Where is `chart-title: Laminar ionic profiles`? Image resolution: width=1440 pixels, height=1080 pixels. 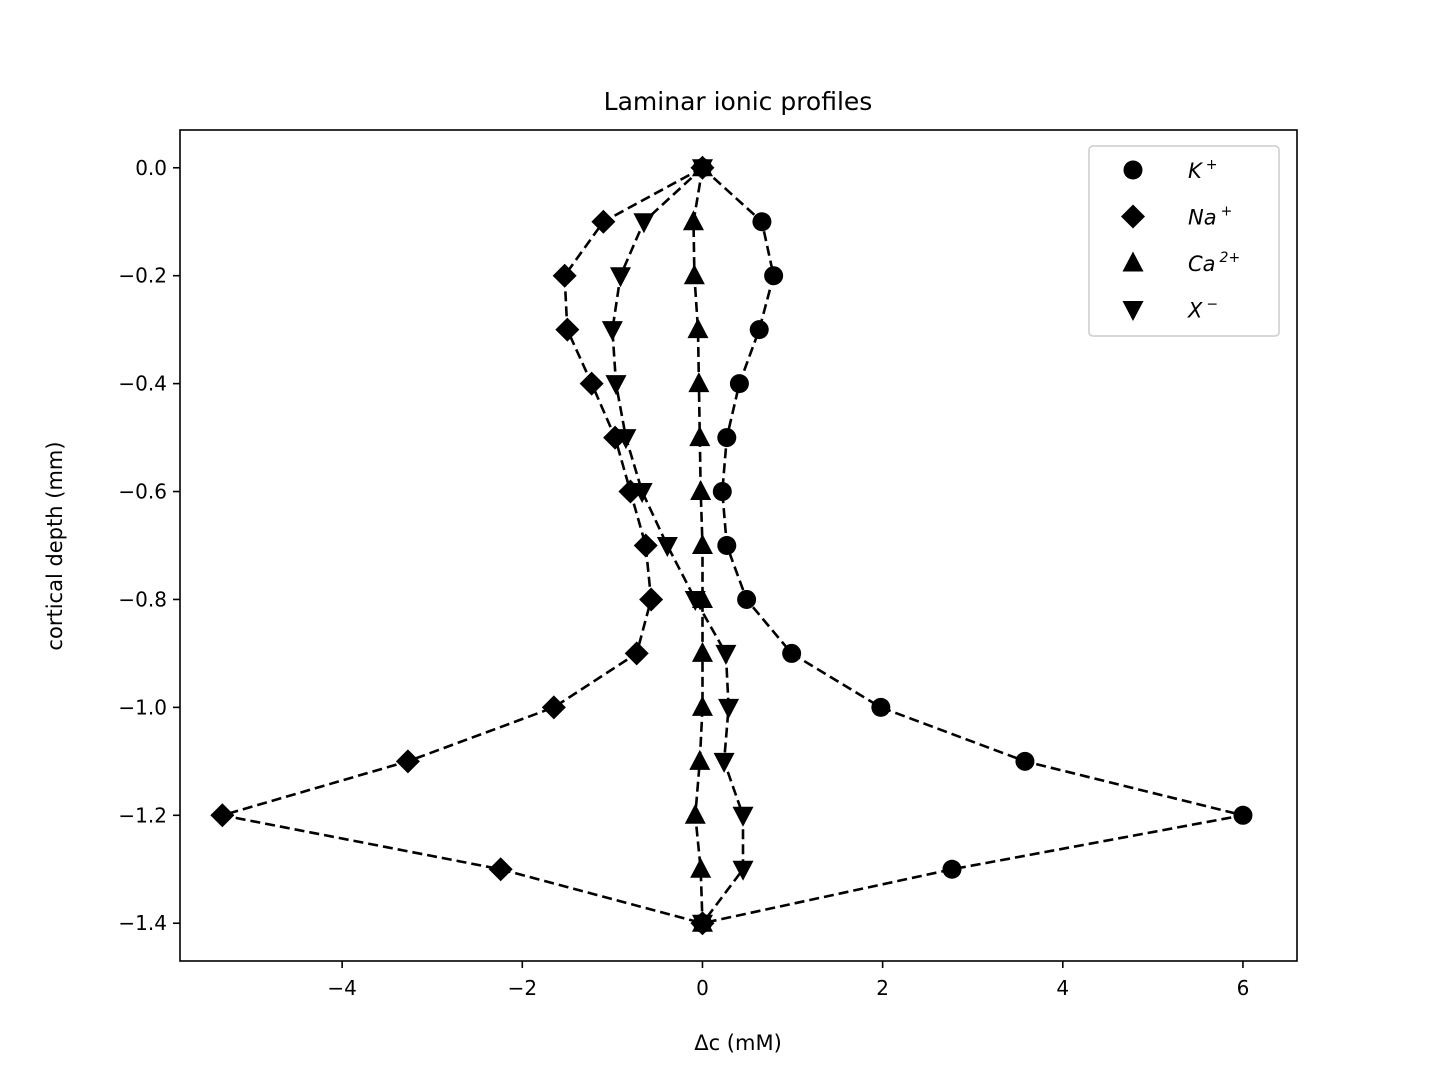
chart-title: Laminar ionic profiles is located at coordinates (738, 101).